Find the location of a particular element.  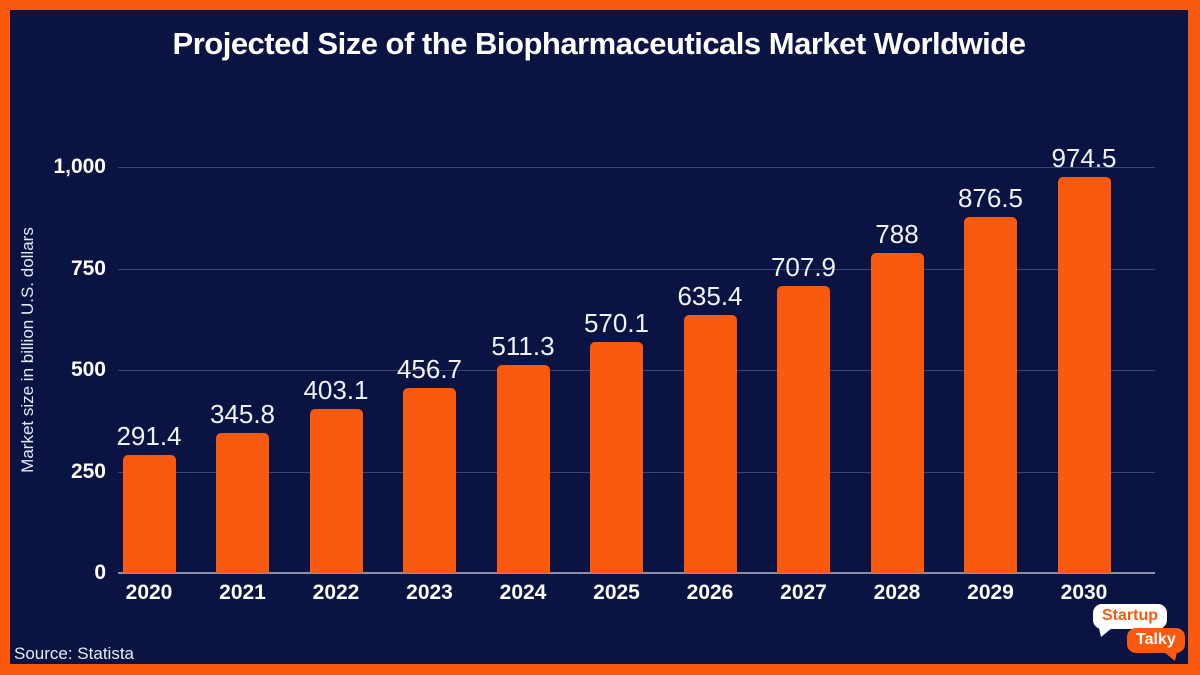

startuptalky-logo: Startup Talky is located at coordinates (1139, 629).